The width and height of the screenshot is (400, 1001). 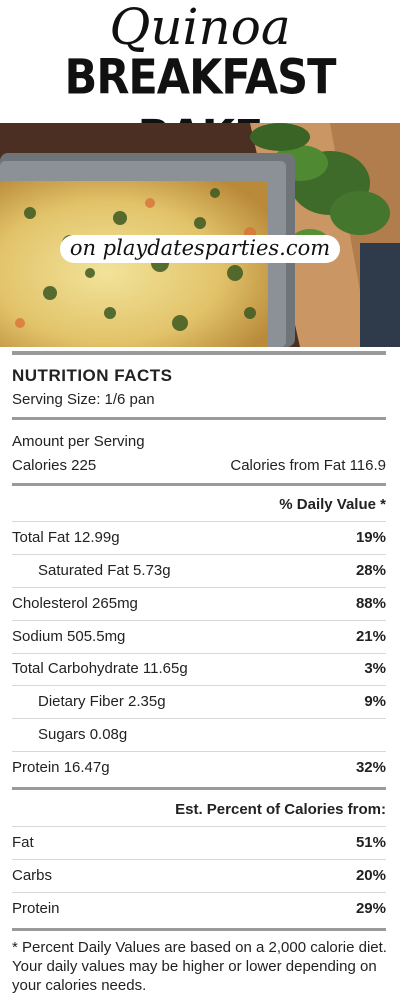 What do you see at coordinates (370, 767) in the screenshot?
I see `row-protein-value: 32%` at bounding box center [370, 767].